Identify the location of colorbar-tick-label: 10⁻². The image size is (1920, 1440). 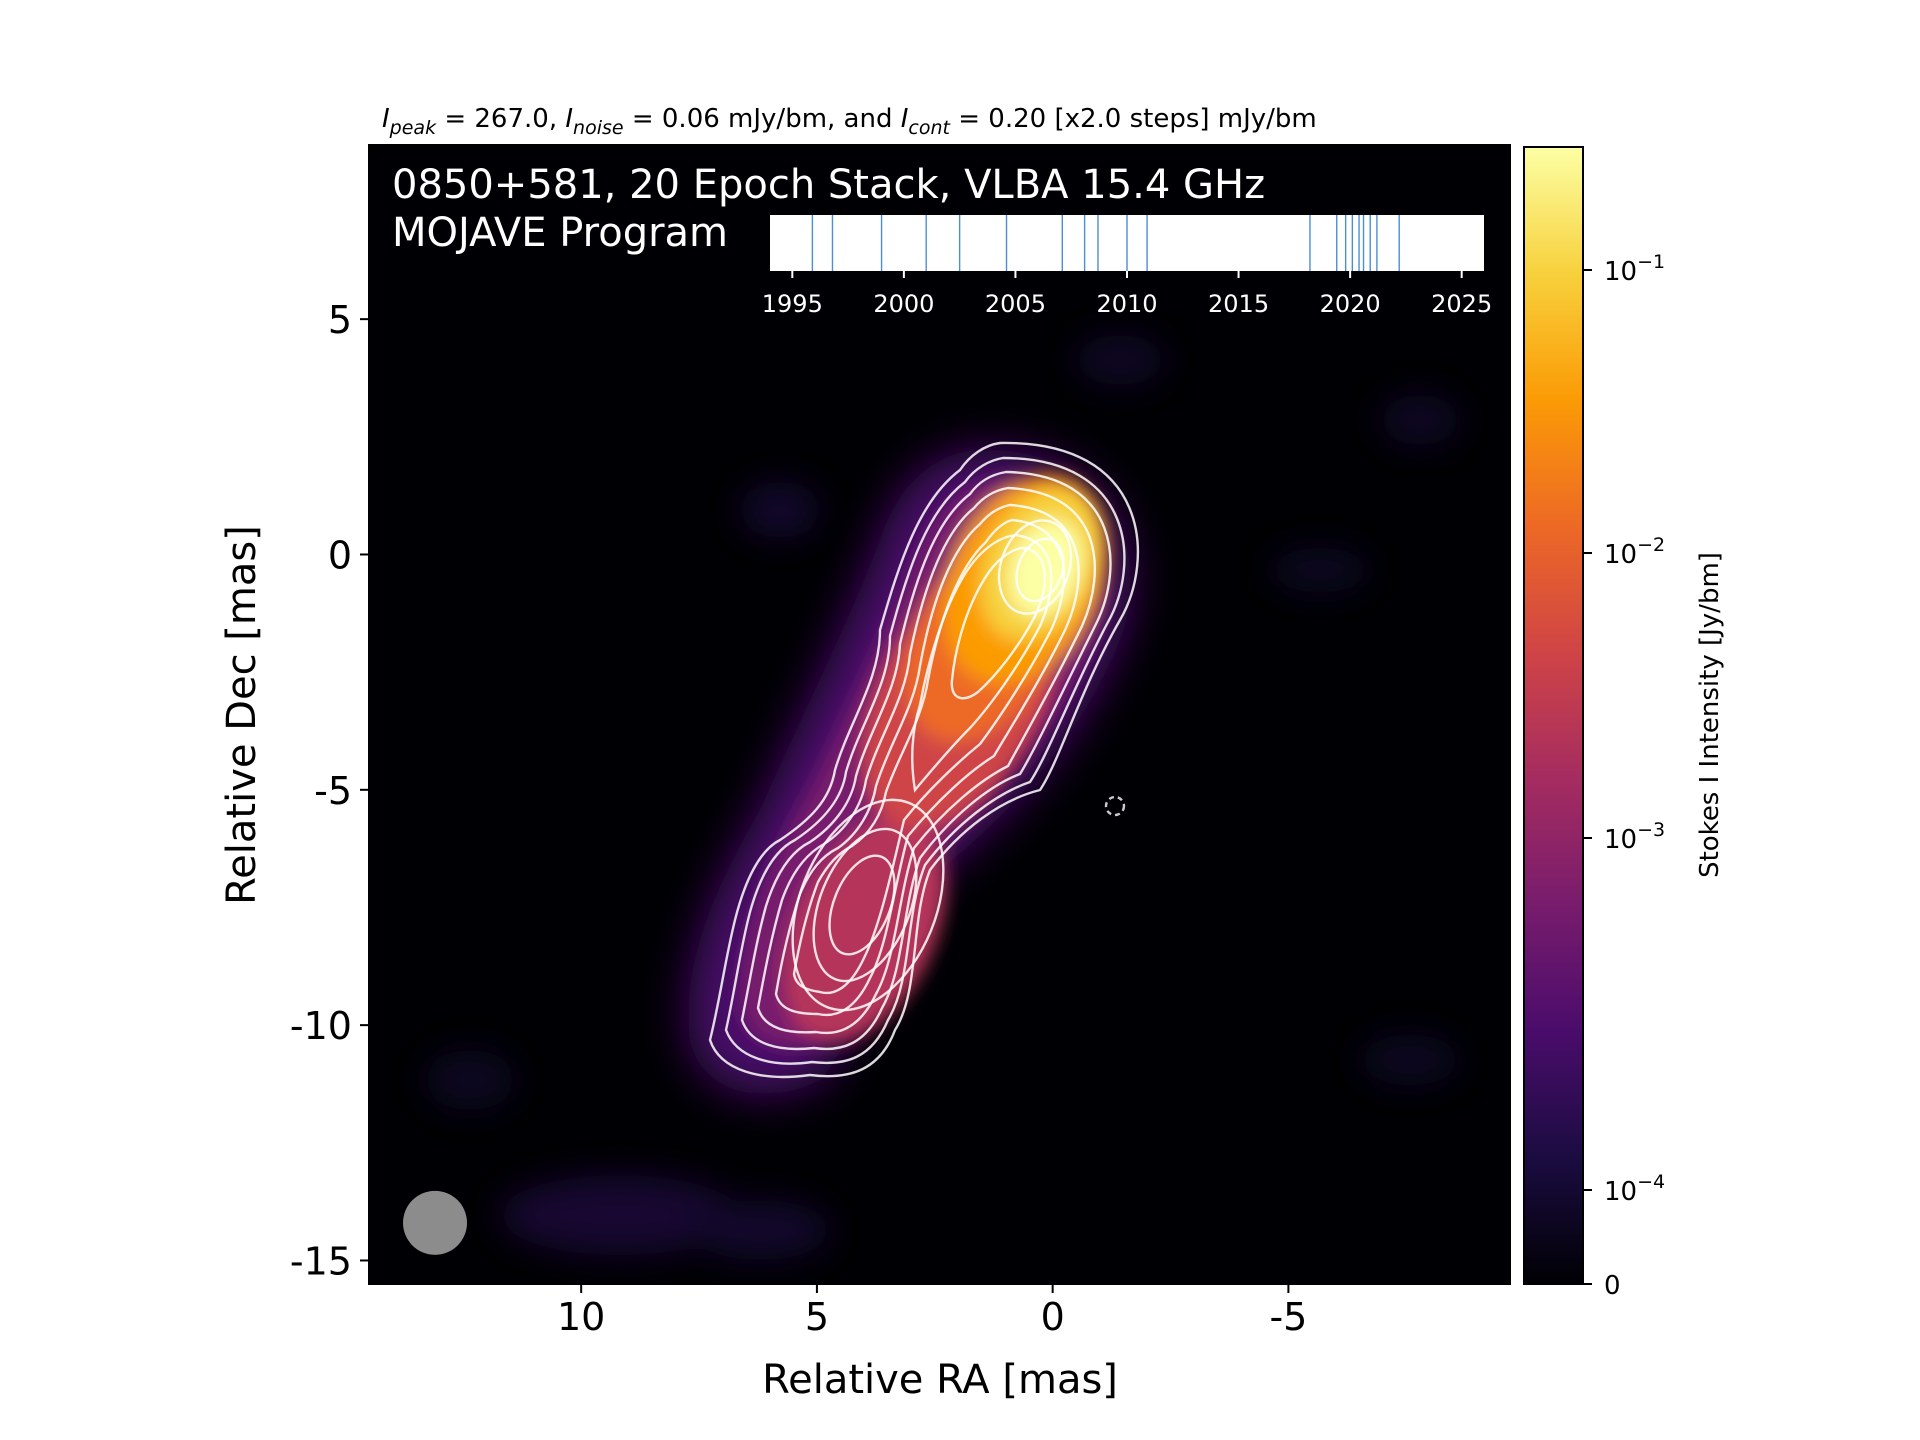
(1634, 552).